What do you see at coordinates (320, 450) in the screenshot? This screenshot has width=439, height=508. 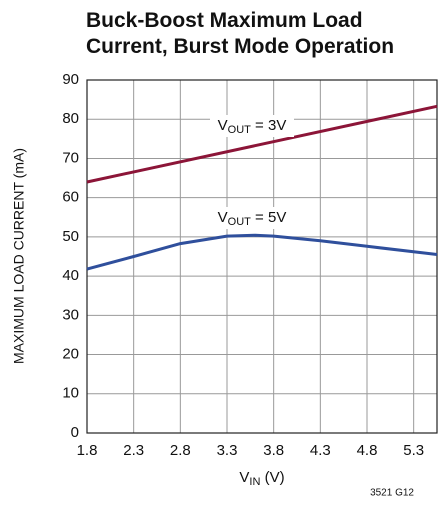 I see `x-tick-label: 4.3` at bounding box center [320, 450].